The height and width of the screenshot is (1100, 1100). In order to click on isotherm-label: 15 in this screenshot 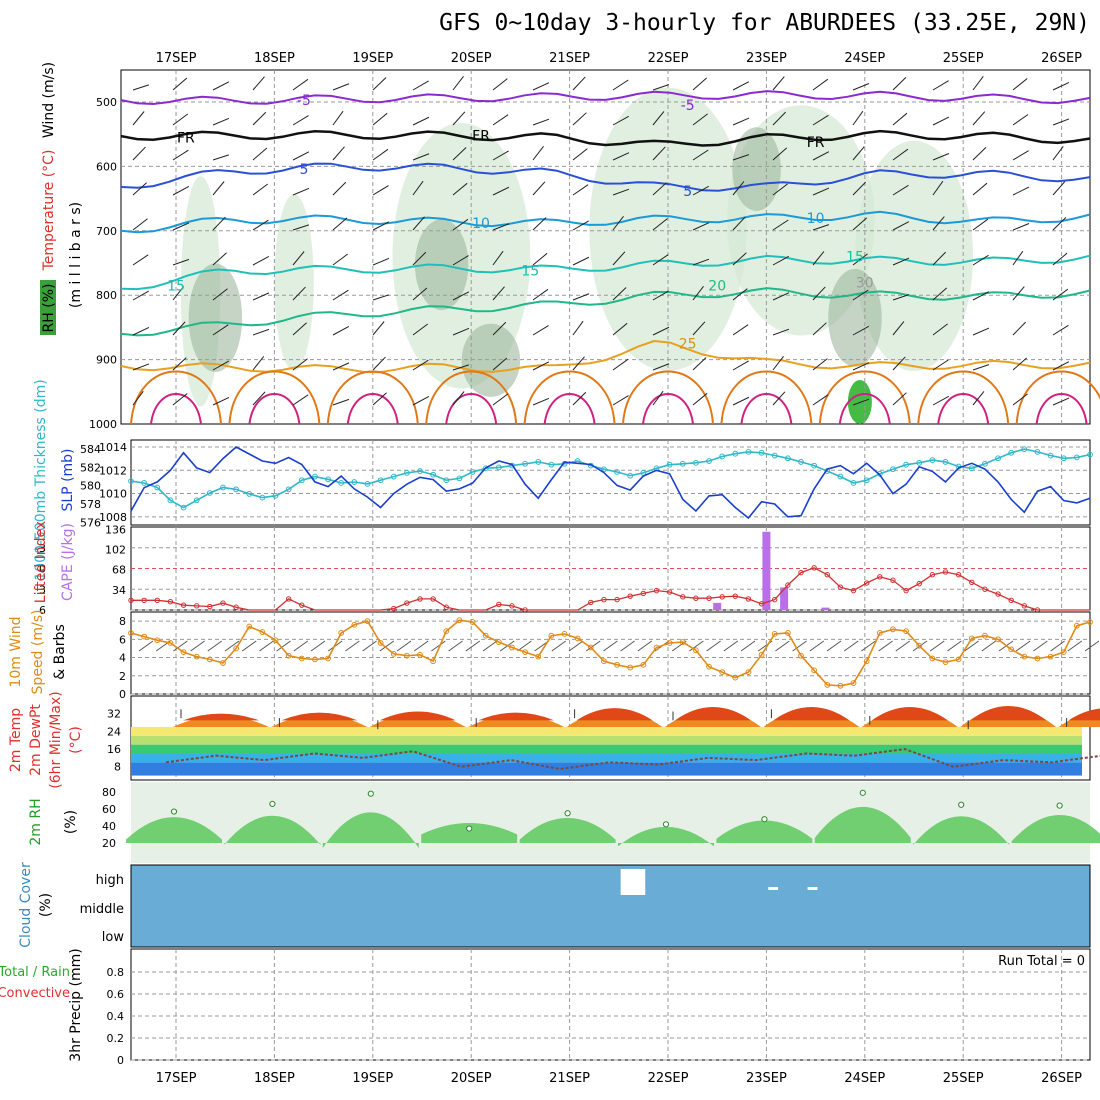, I will do `click(530, 272)`.